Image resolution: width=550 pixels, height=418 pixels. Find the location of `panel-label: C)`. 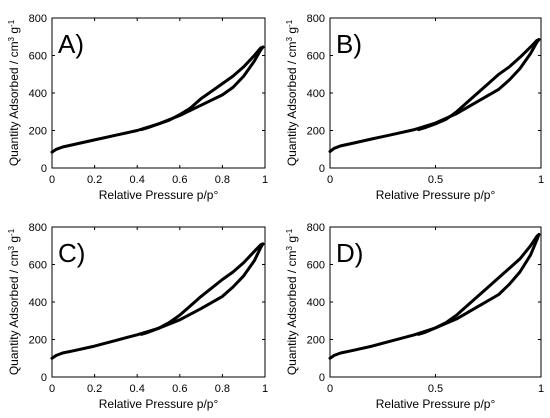

panel-label: C) is located at coordinates (71, 253).